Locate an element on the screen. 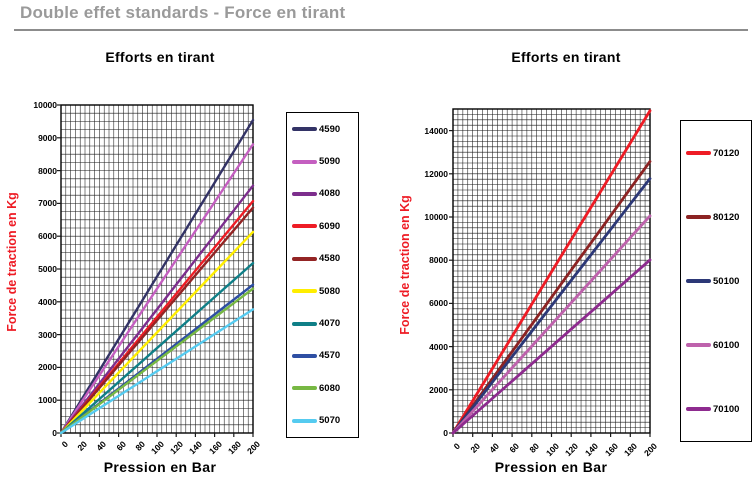 Image resolution: width=754 pixels, height=490 pixels. legend-list: 70120 80120 50100 60100 70100 is located at coordinates (716, 281).